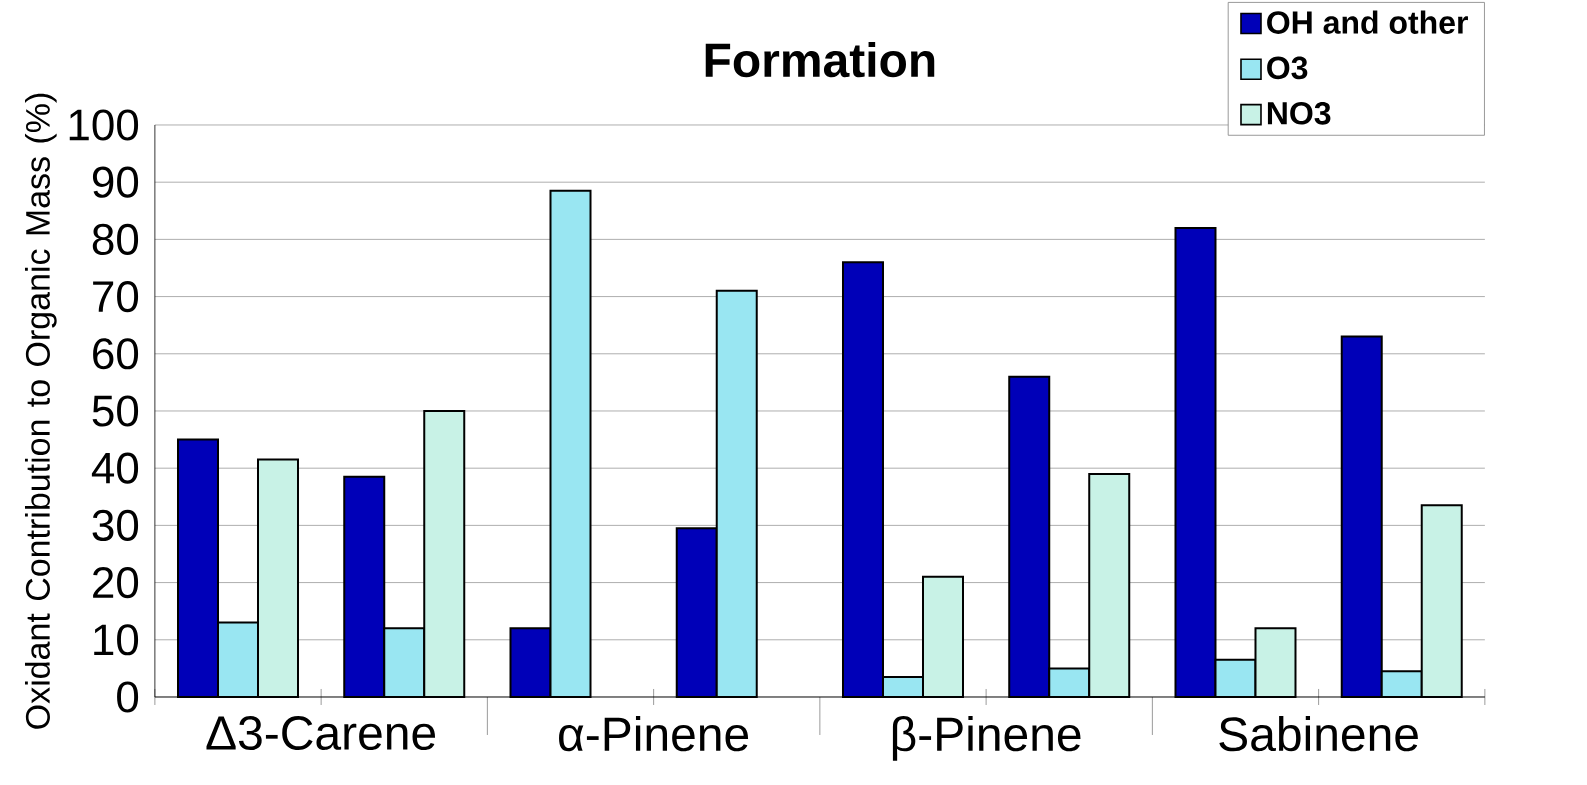 The height and width of the screenshot is (785, 1587). I want to click on y-tick-label: 60, so click(116, 354).